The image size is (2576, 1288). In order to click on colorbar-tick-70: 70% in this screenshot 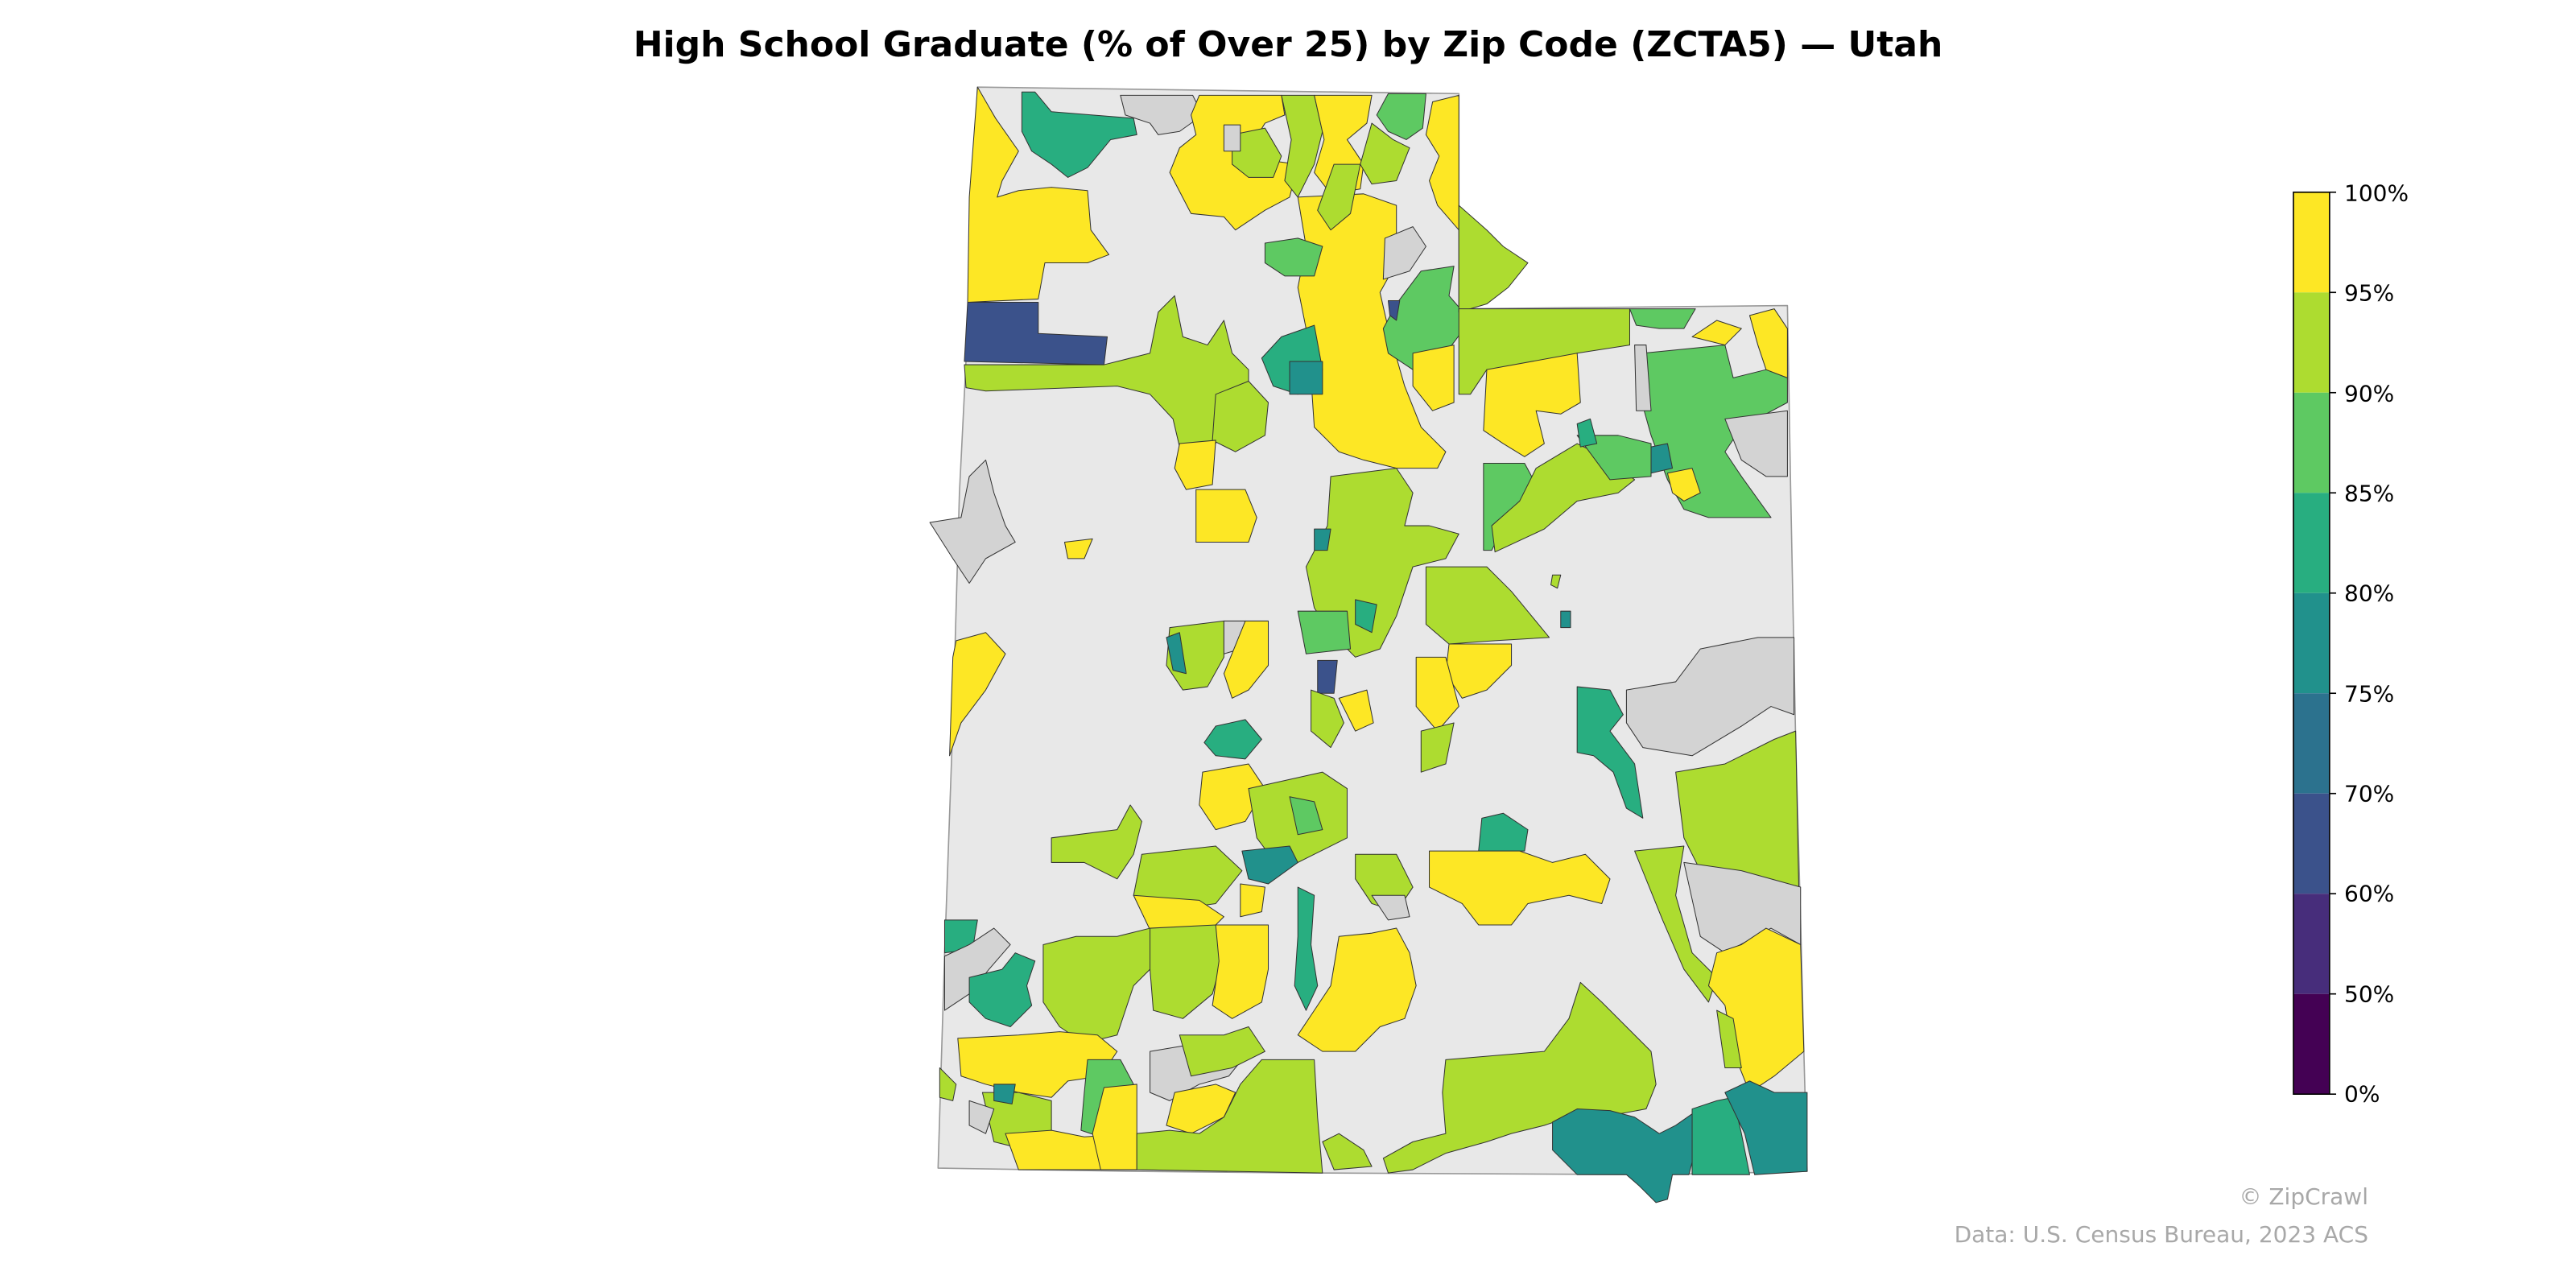, I will do `click(2369, 793)`.